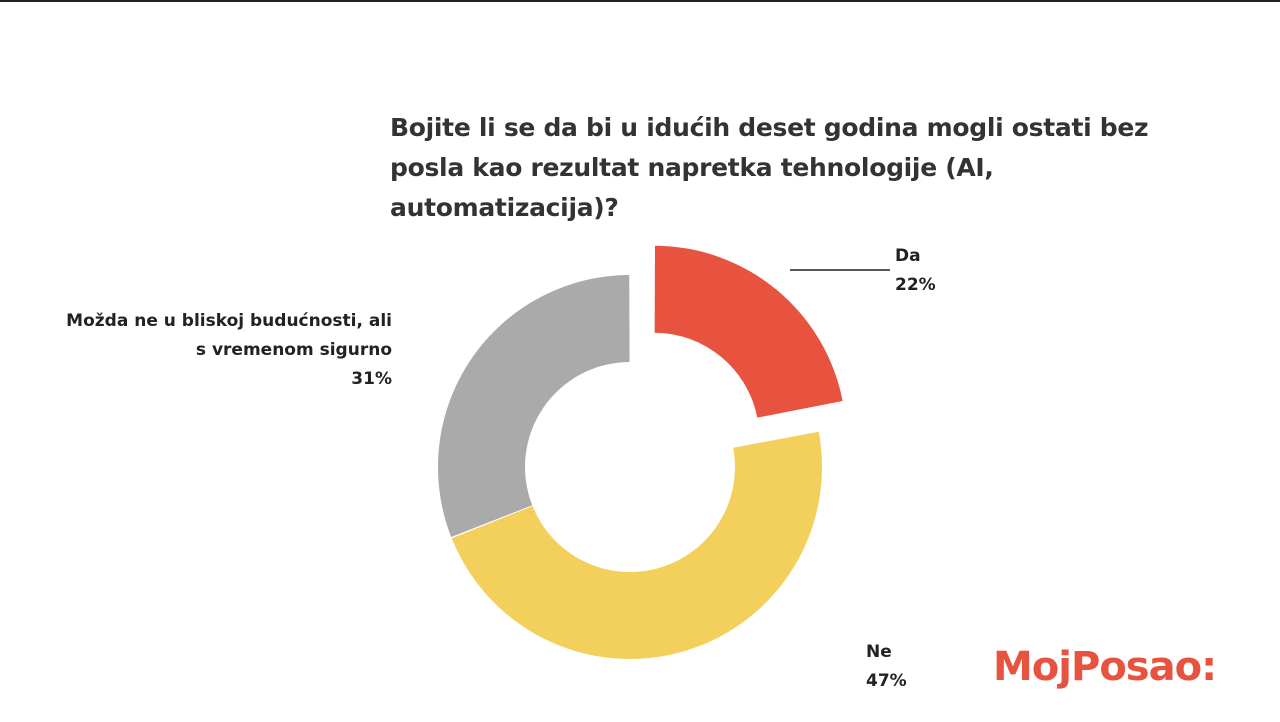  What do you see at coordinates (1105, 667) in the screenshot?
I see `logo: MojPosao:` at bounding box center [1105, 667].